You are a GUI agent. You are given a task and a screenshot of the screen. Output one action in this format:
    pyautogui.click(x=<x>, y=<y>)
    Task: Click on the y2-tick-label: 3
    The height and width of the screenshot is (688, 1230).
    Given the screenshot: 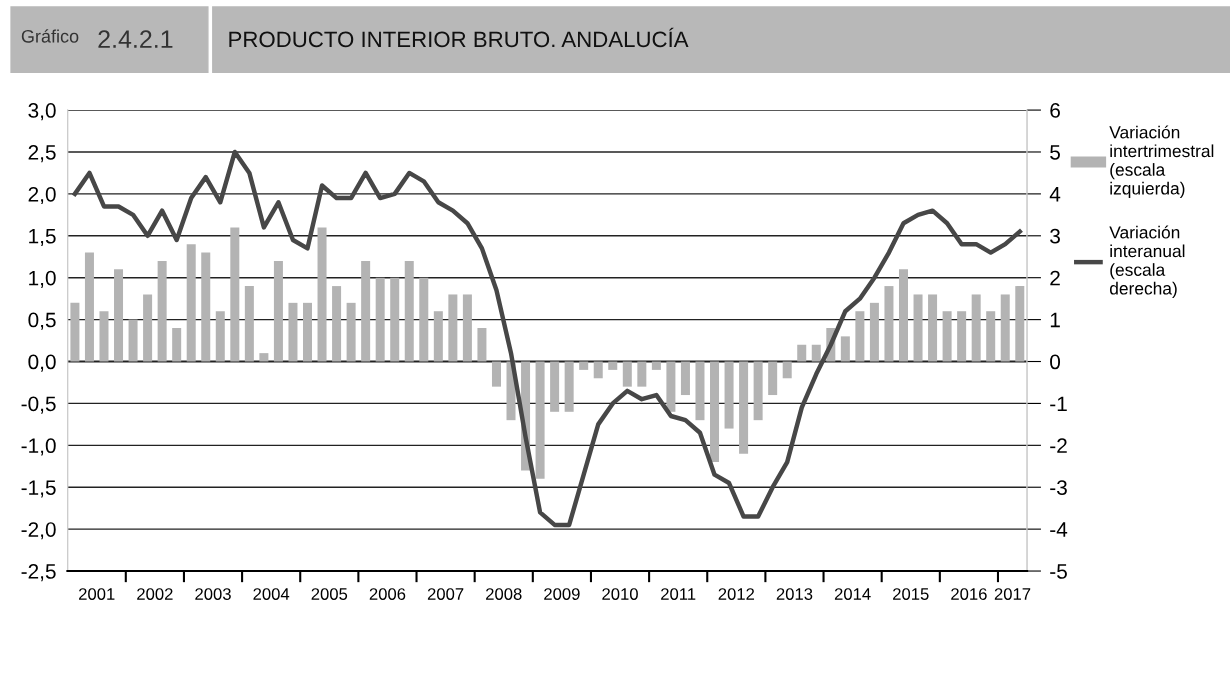 What is the action you would take?
    pyautogui.click(x=1055, y=236)
    